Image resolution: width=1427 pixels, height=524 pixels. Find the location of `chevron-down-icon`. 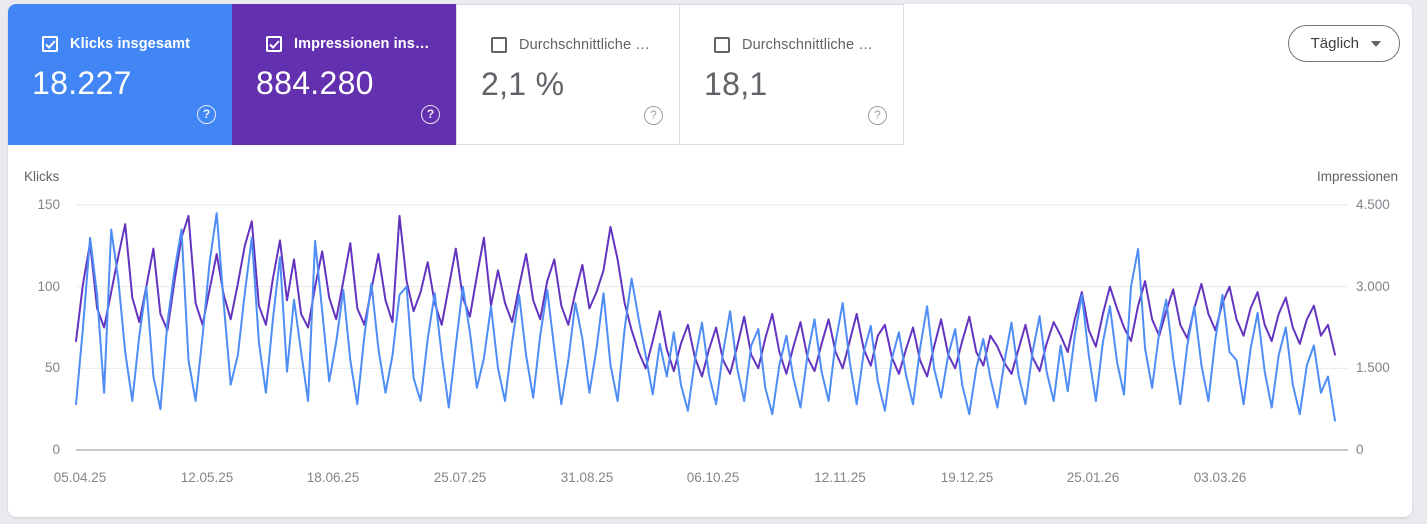

chevron-down-icon is located at coordinates (1376, 43).